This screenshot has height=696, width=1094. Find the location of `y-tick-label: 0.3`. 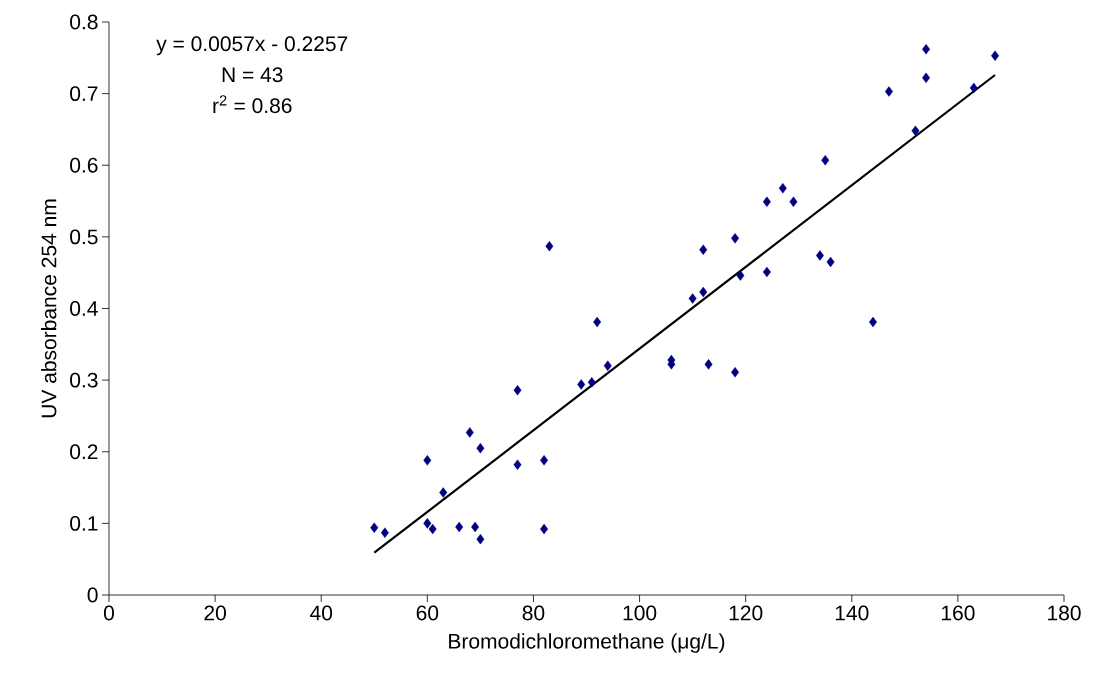

y-tick-label: 0.3 is located at coordinates (84, 380).